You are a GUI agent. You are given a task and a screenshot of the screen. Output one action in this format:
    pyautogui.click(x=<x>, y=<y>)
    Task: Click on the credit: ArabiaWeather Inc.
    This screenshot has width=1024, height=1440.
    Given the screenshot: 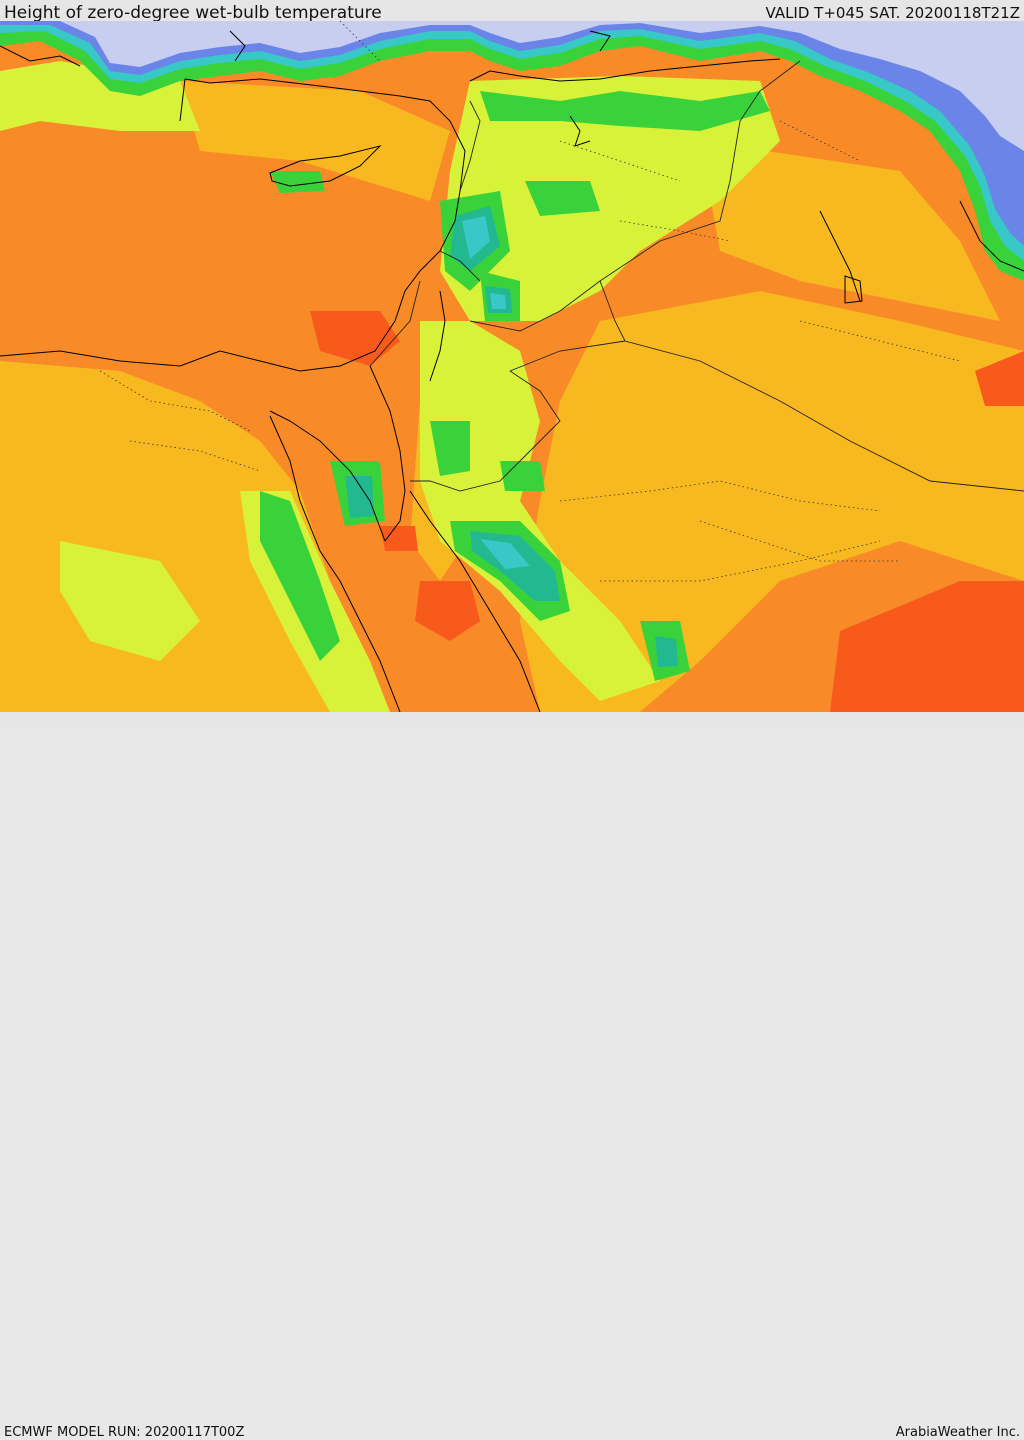 What is the action you would take?
    pyautogui.click(x=957, y=1432)
    